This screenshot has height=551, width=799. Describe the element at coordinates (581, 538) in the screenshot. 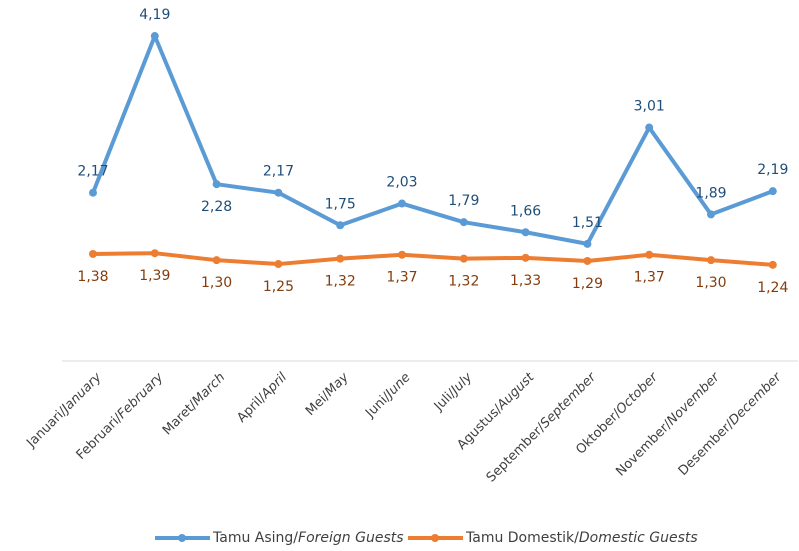

I see `legend-label: Tamu Domestik/Domestic Guests` at that location.